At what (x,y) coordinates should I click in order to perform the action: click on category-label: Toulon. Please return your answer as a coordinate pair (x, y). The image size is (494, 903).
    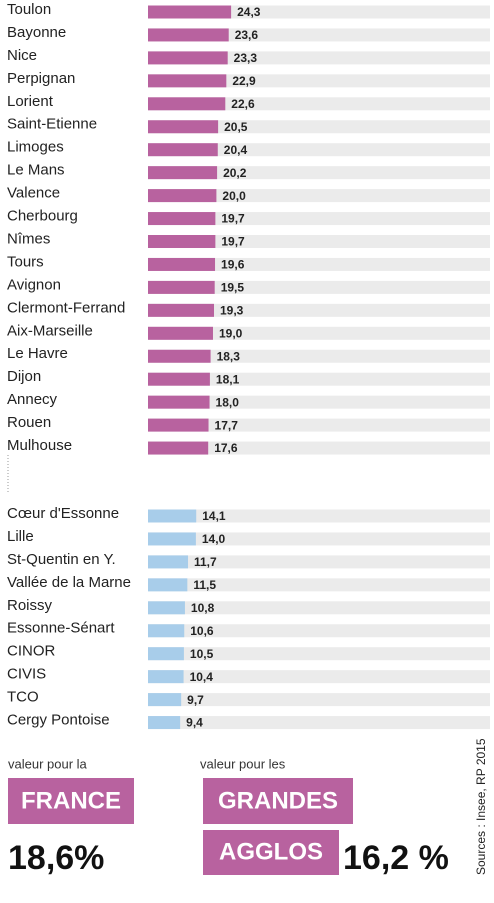
    Looking at the image, I should click on (29, 9).